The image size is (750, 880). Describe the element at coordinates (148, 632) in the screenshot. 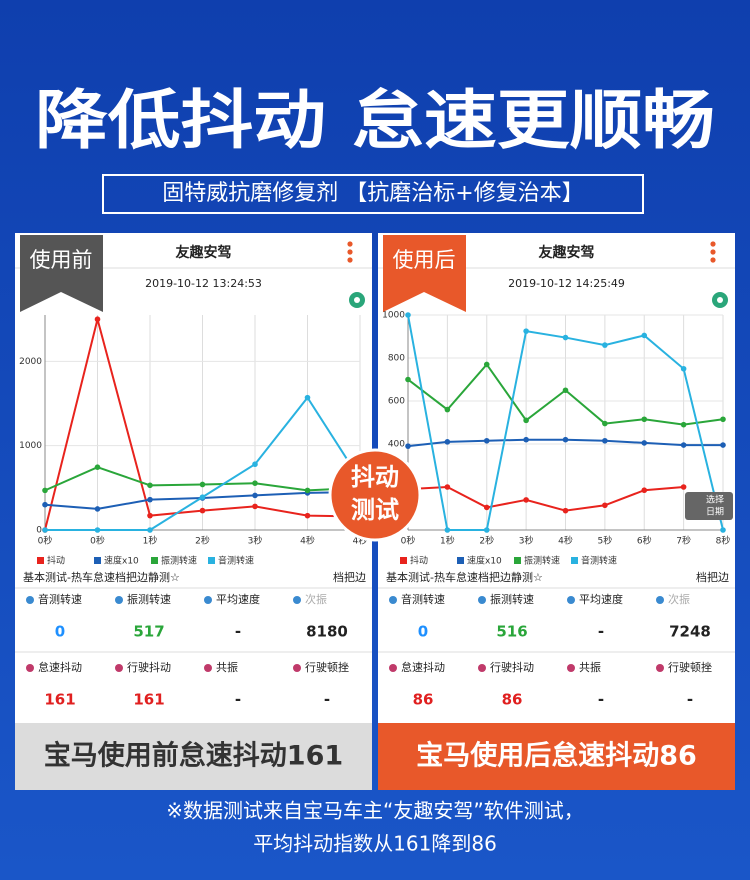

I see `stat-value: 517` at that location.